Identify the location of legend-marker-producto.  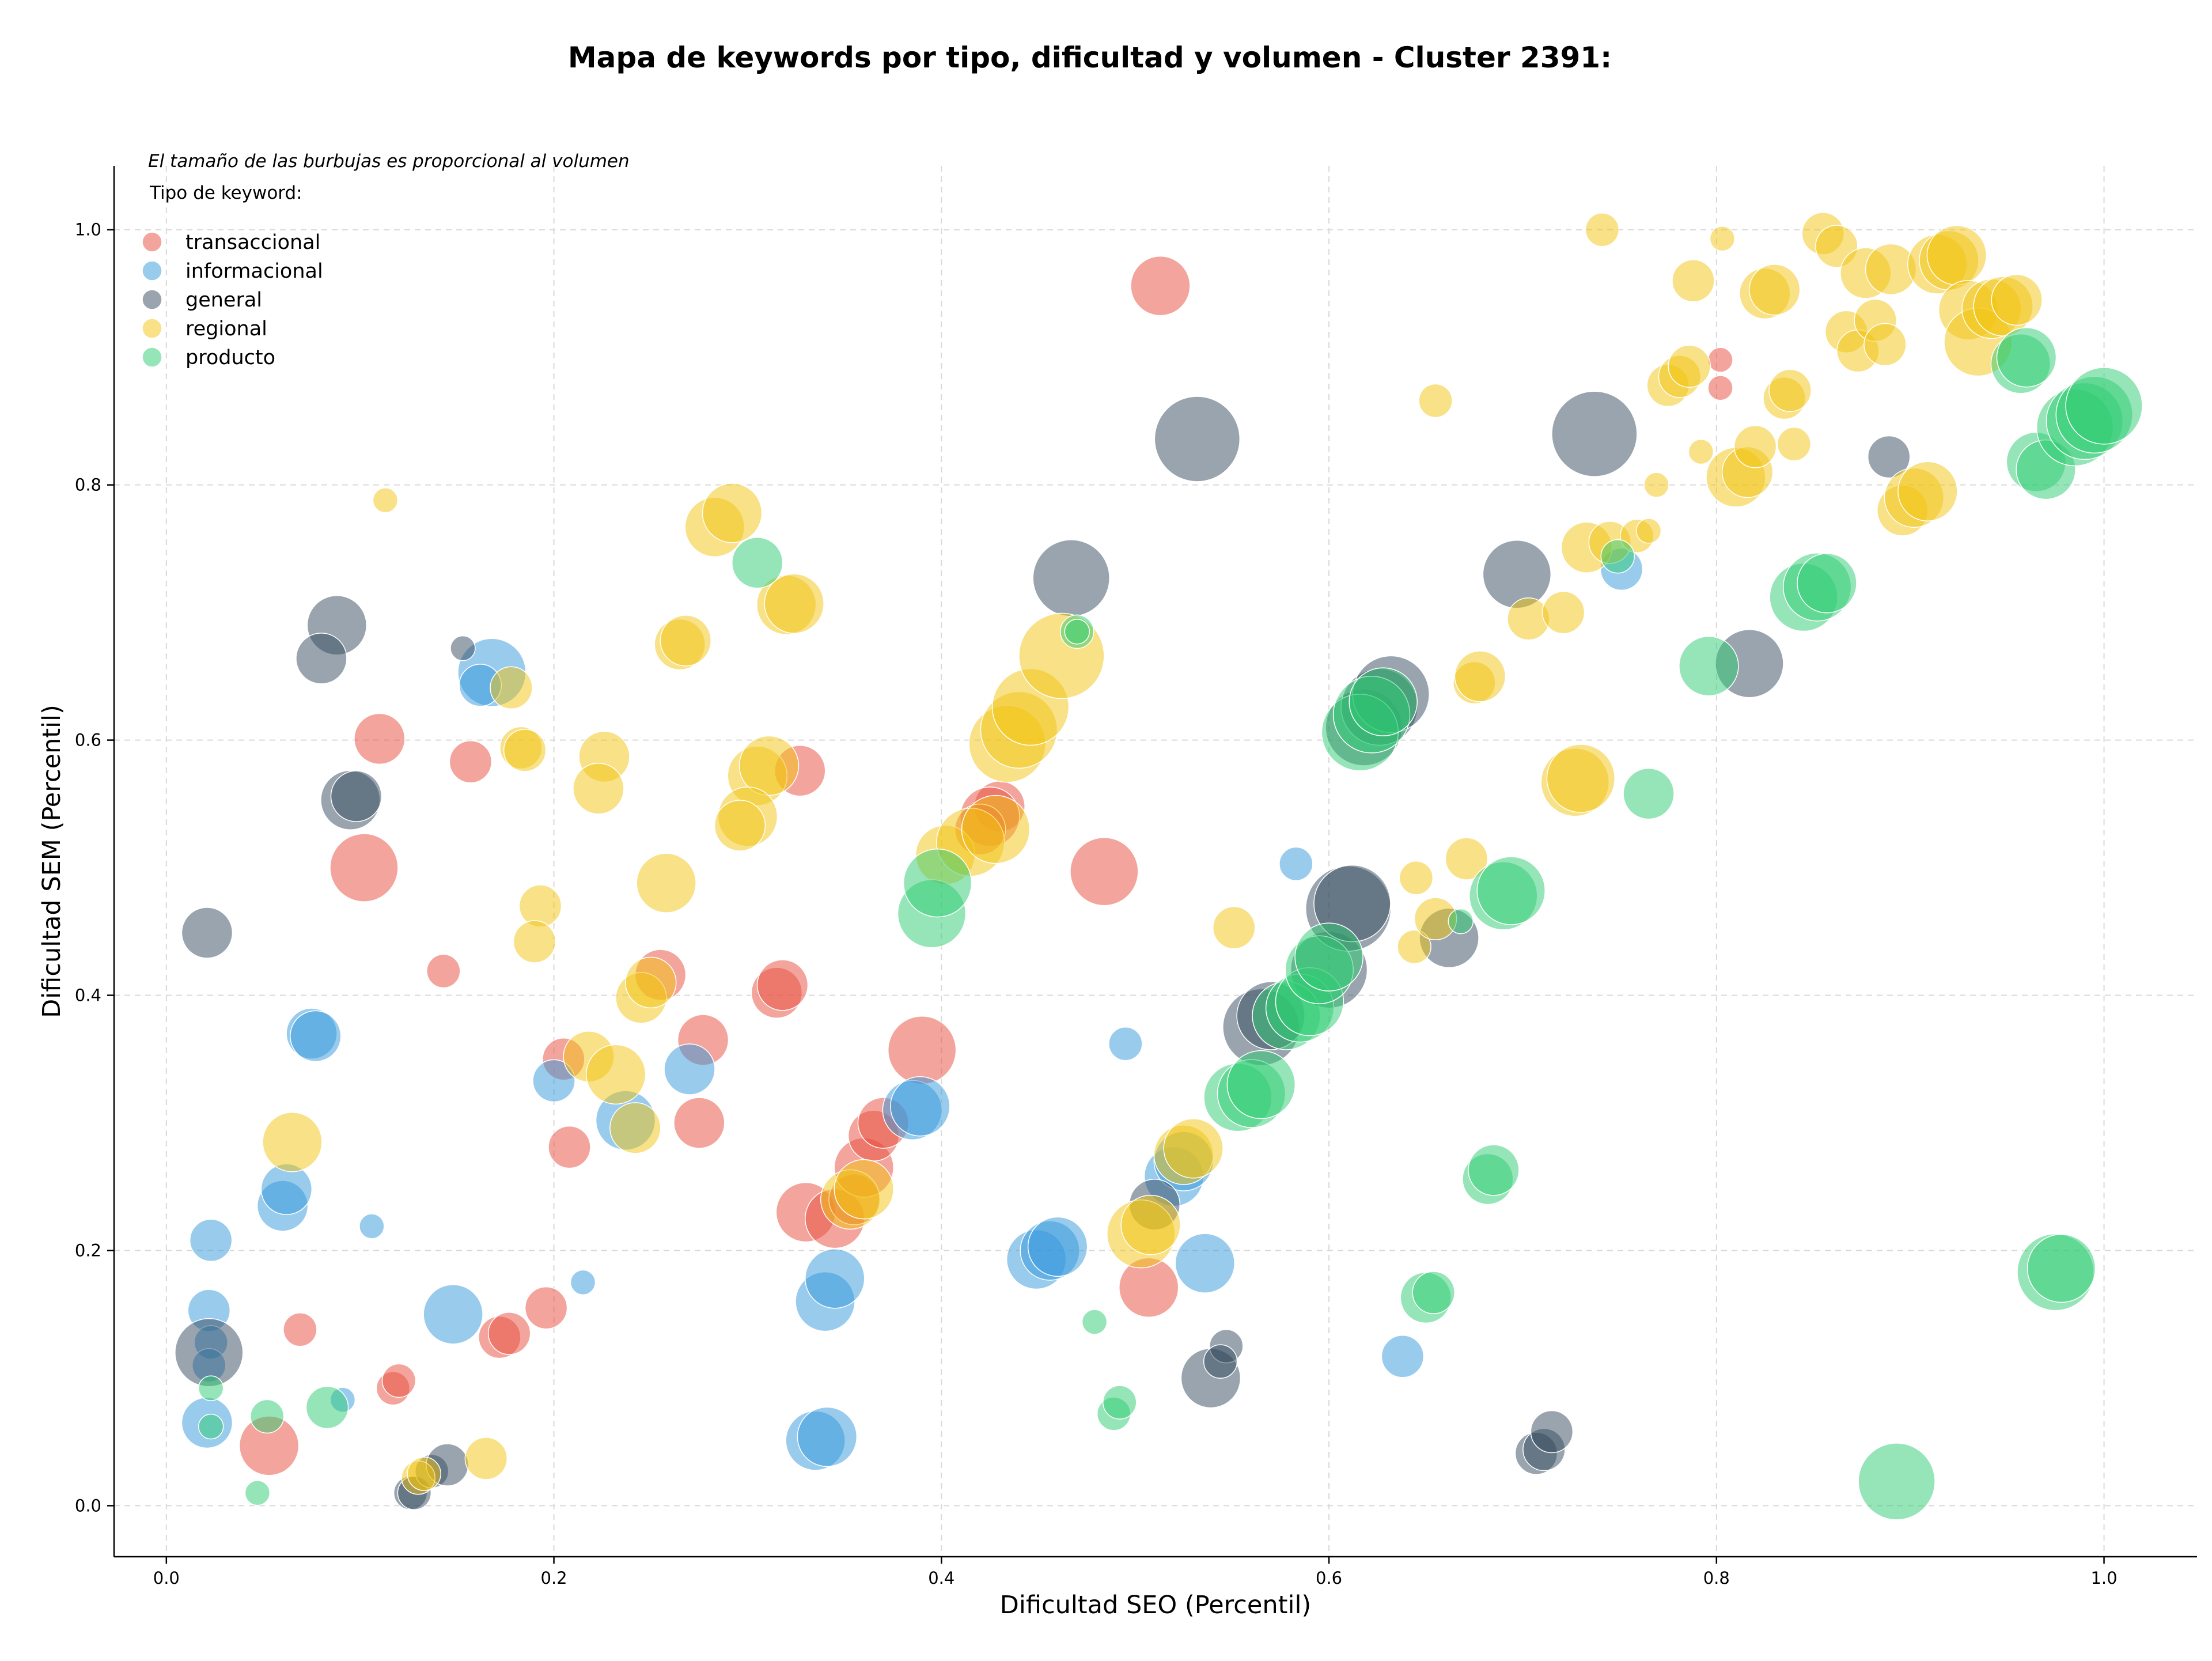
(152, 357).